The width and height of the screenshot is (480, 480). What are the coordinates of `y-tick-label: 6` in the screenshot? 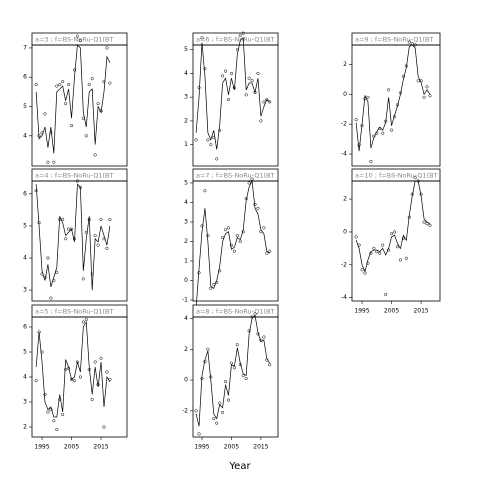 It's located at (25, 193).